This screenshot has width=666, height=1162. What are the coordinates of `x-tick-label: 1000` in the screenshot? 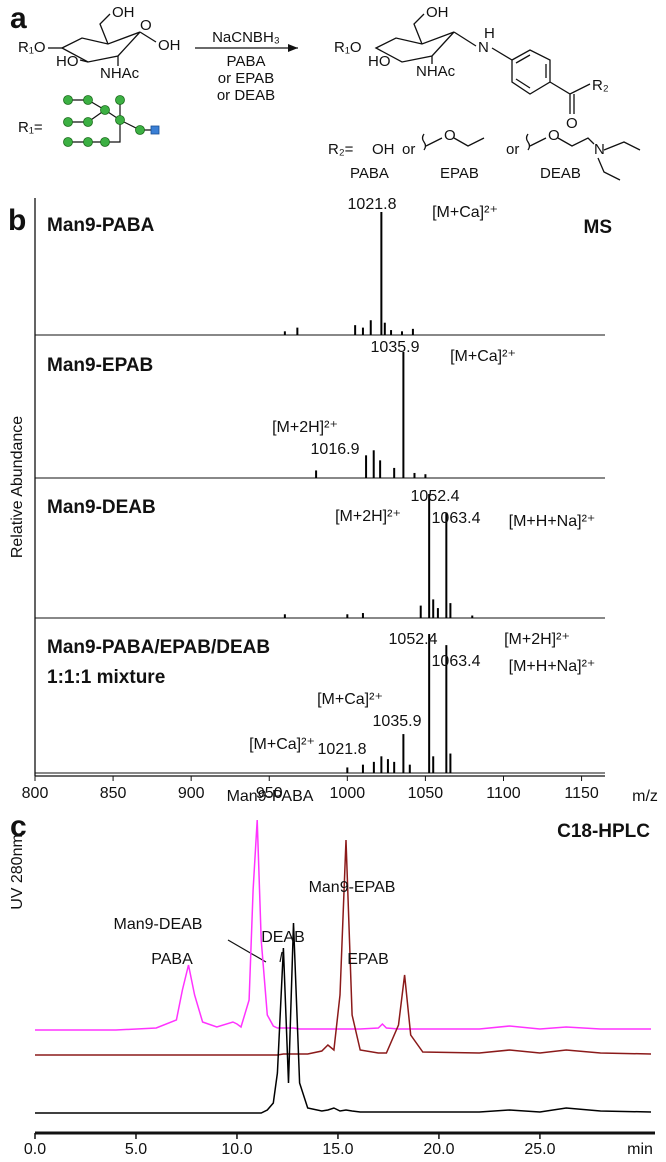 It's located at (348, 793).